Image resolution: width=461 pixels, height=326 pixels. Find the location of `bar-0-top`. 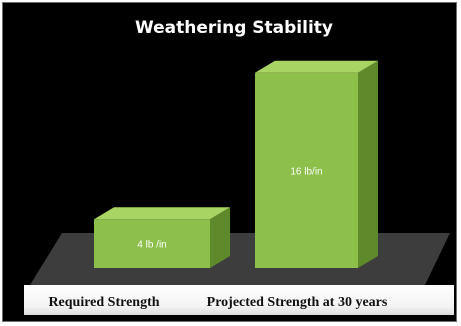

bar-0-top is located at coordinates (162, 213).